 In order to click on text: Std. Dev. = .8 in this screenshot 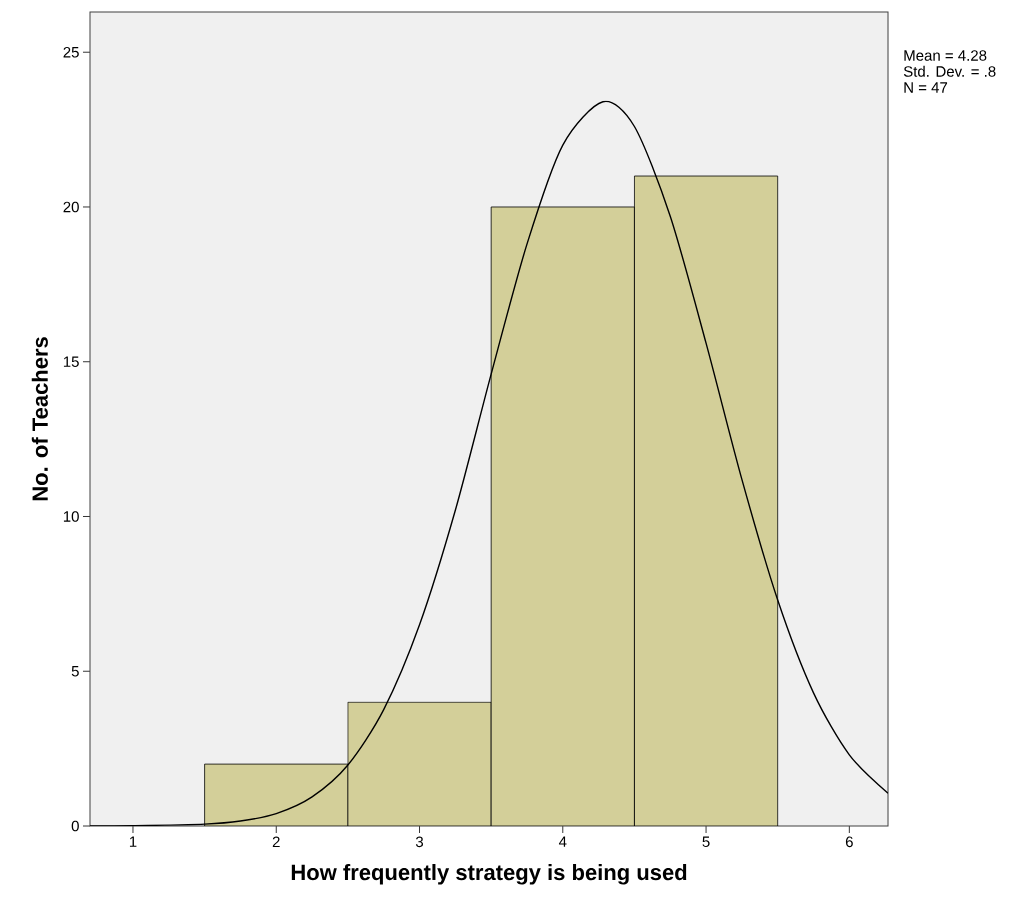, I will do `click(949, 71)`.